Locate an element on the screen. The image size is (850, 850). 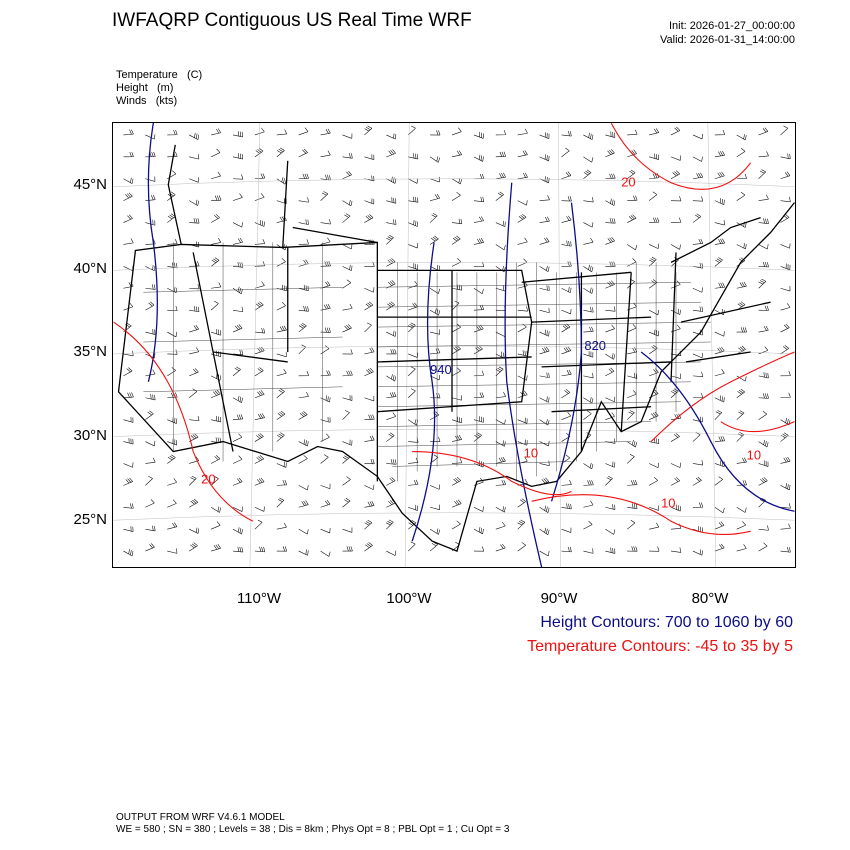
height-label: 820 is located at coordinates (595, 345).